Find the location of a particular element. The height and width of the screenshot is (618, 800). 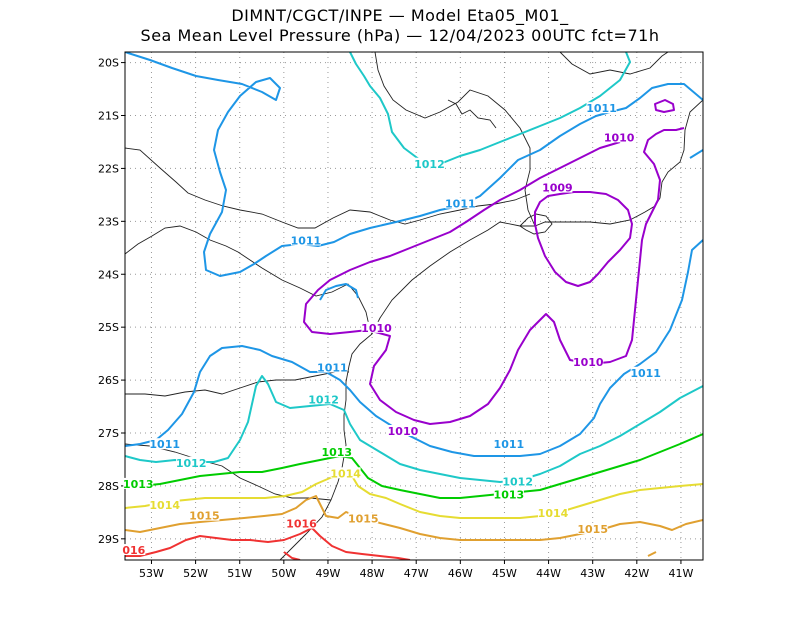

lat-tick-label: 21S is located at coordinates (108, 116).